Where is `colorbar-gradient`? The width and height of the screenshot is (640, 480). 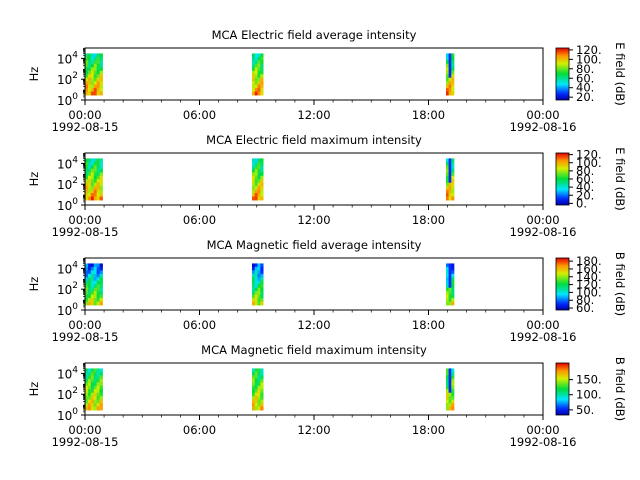
colorbar-gradient is located at coordinates (562, 284).